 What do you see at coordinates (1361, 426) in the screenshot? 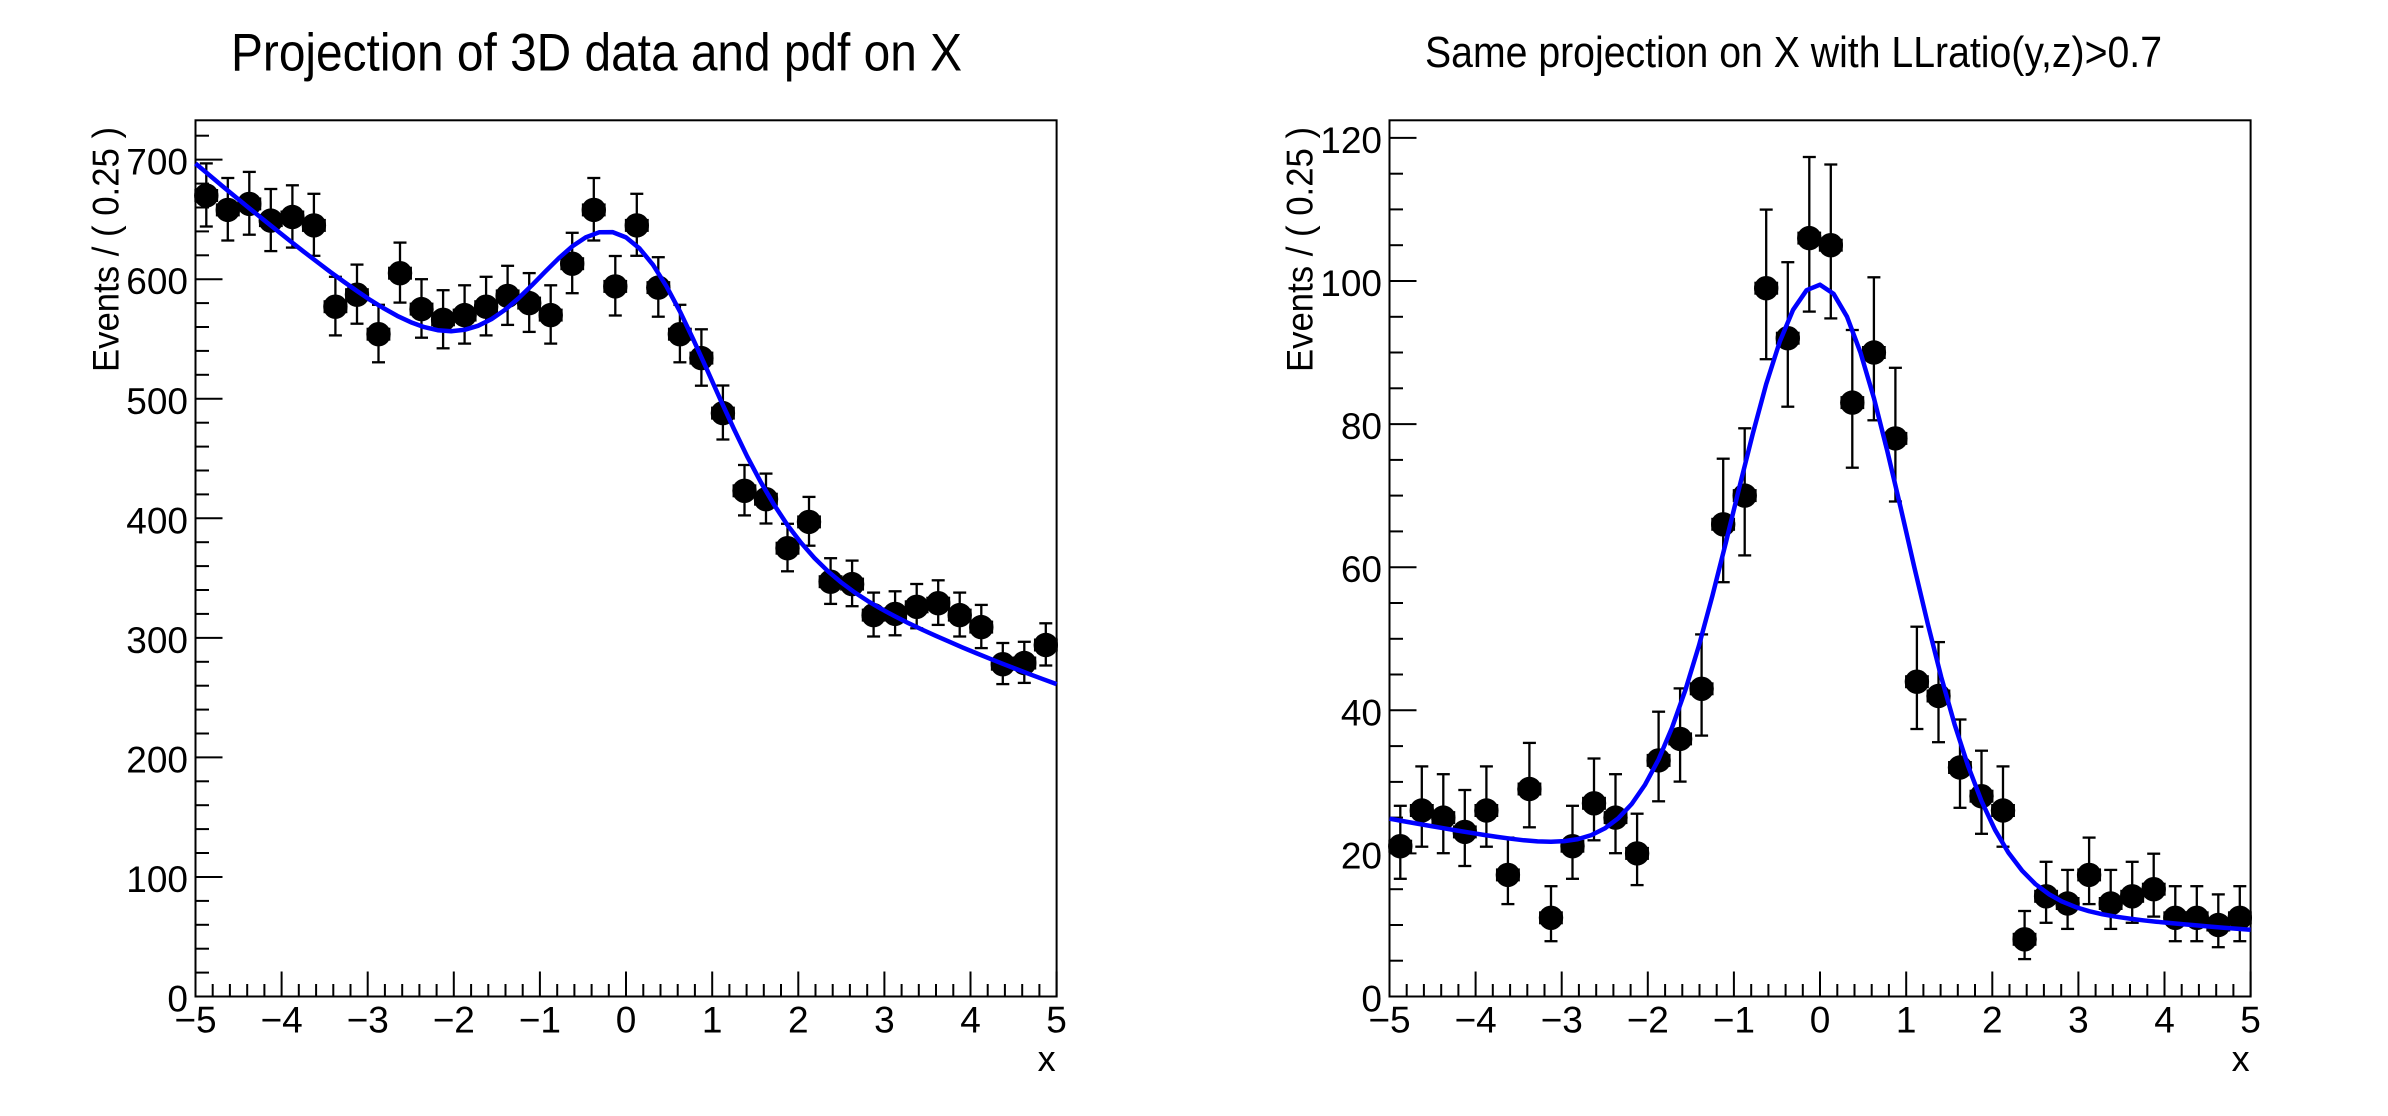
I see `svg-text: 80` at bounding box center [1361, 426].